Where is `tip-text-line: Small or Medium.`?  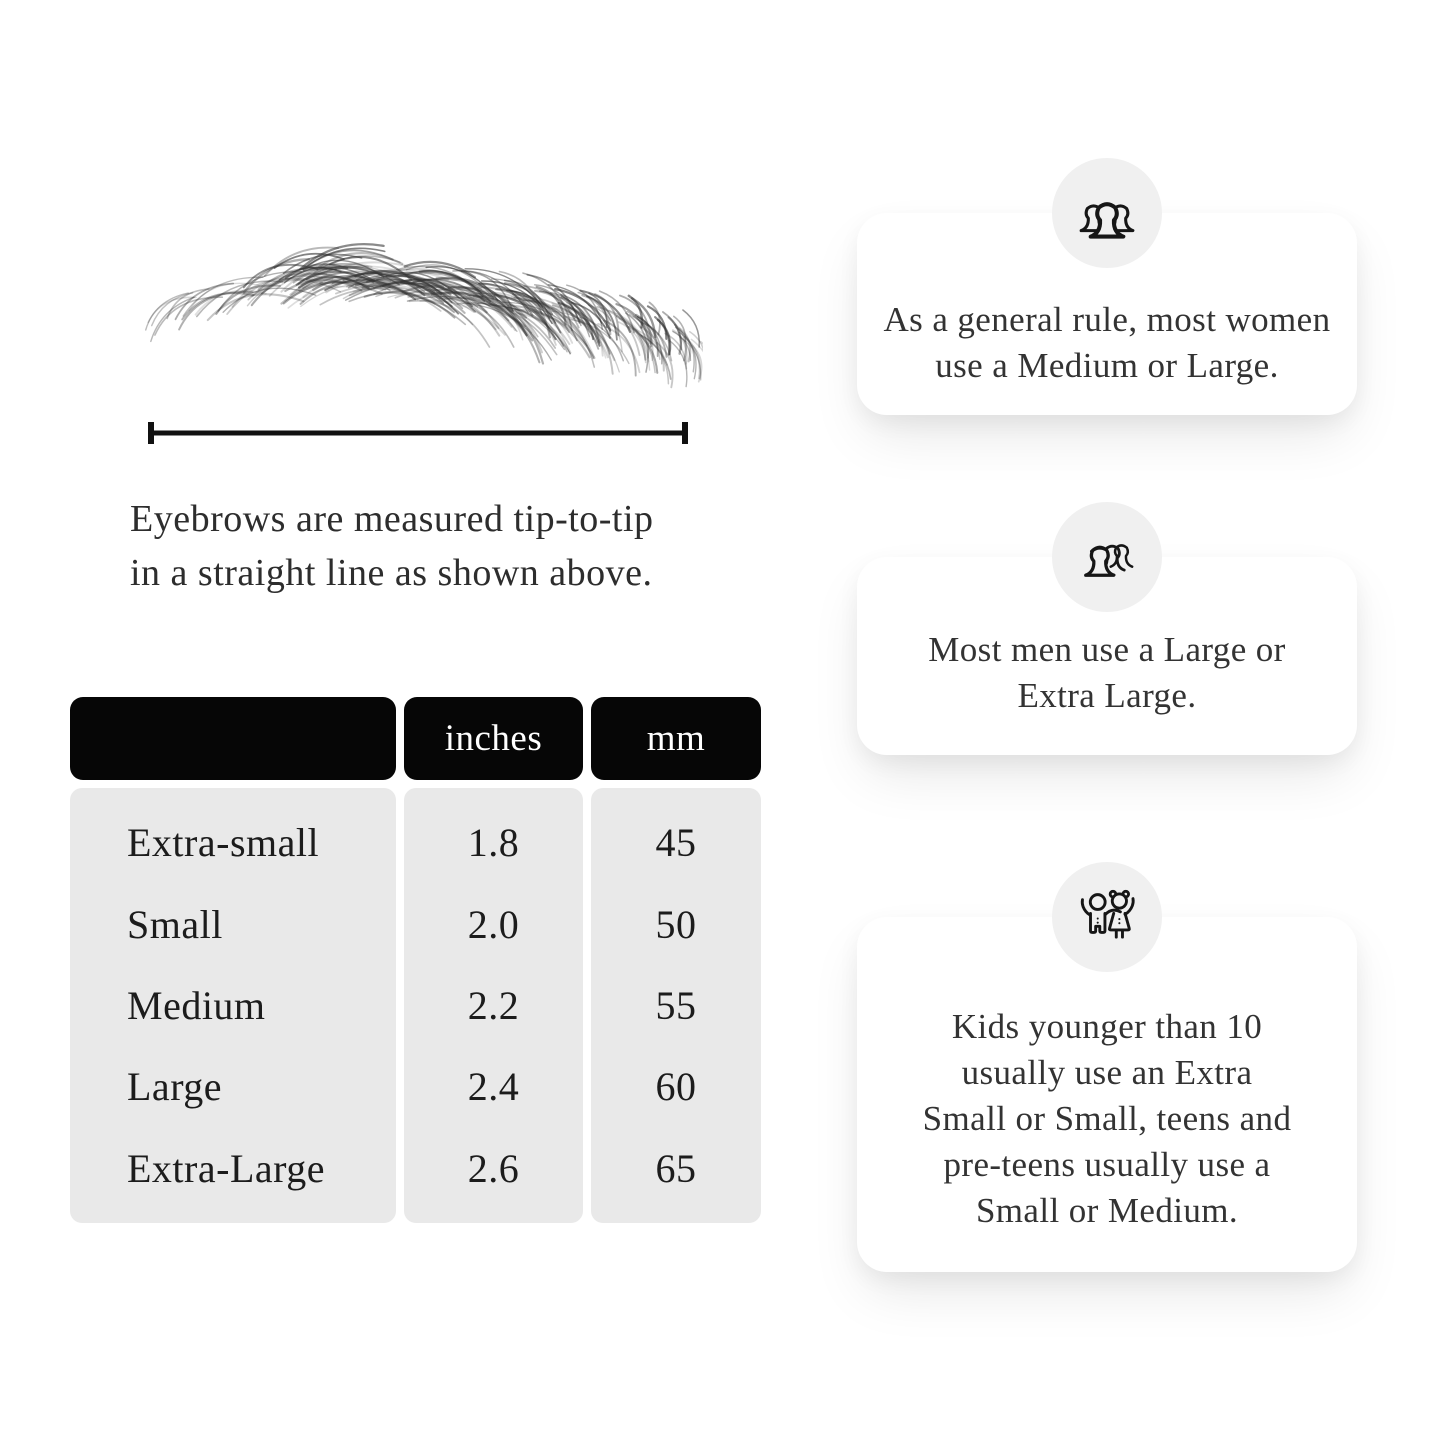
tip-text-line: Small or Medium. is located at coordinates (1107, 1210).